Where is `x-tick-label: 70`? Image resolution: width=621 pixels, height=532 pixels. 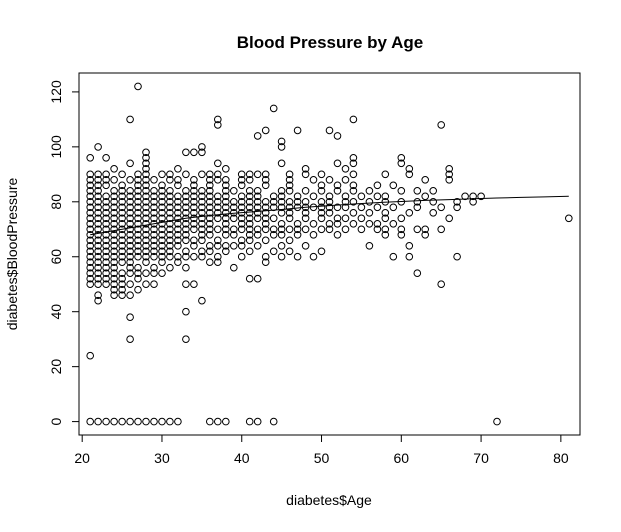
x-tick-label: 70 is located at coordinates (481, 458).